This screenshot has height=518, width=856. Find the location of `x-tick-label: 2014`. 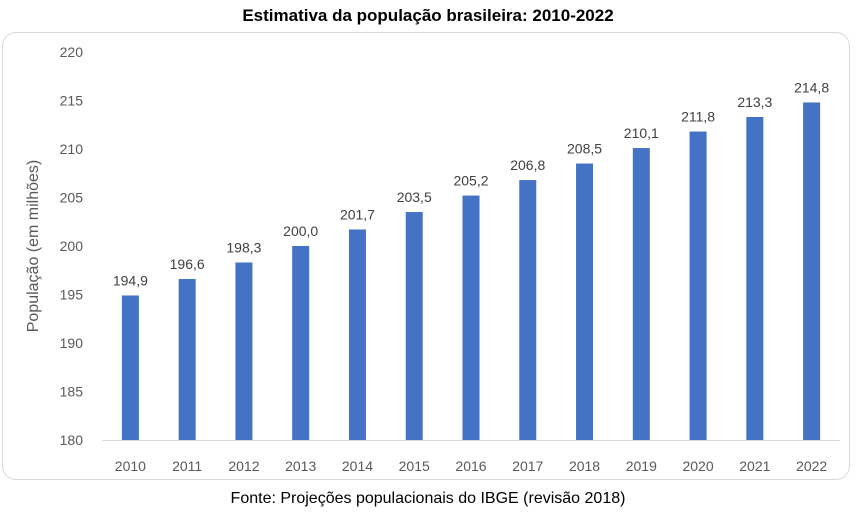

x-tick-label: 2014 is located at coordinates (357, 466).